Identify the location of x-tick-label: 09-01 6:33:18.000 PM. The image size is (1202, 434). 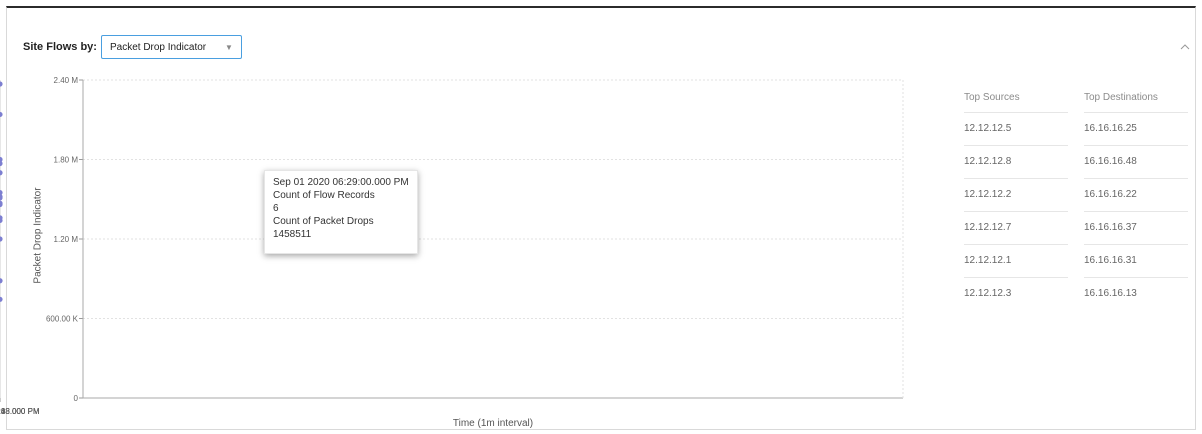
(20, 411).